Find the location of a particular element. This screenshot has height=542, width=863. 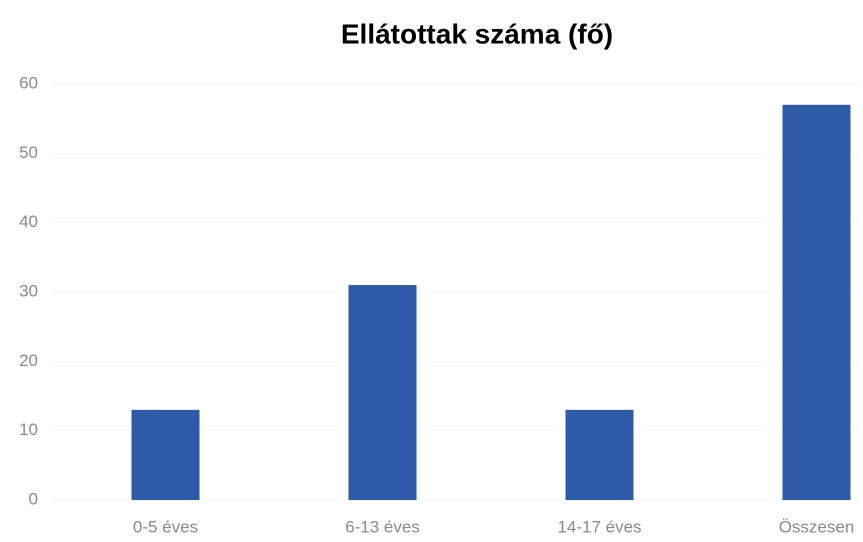

x-tick-label: 14-17 éves is located at coordinates (599, 526).